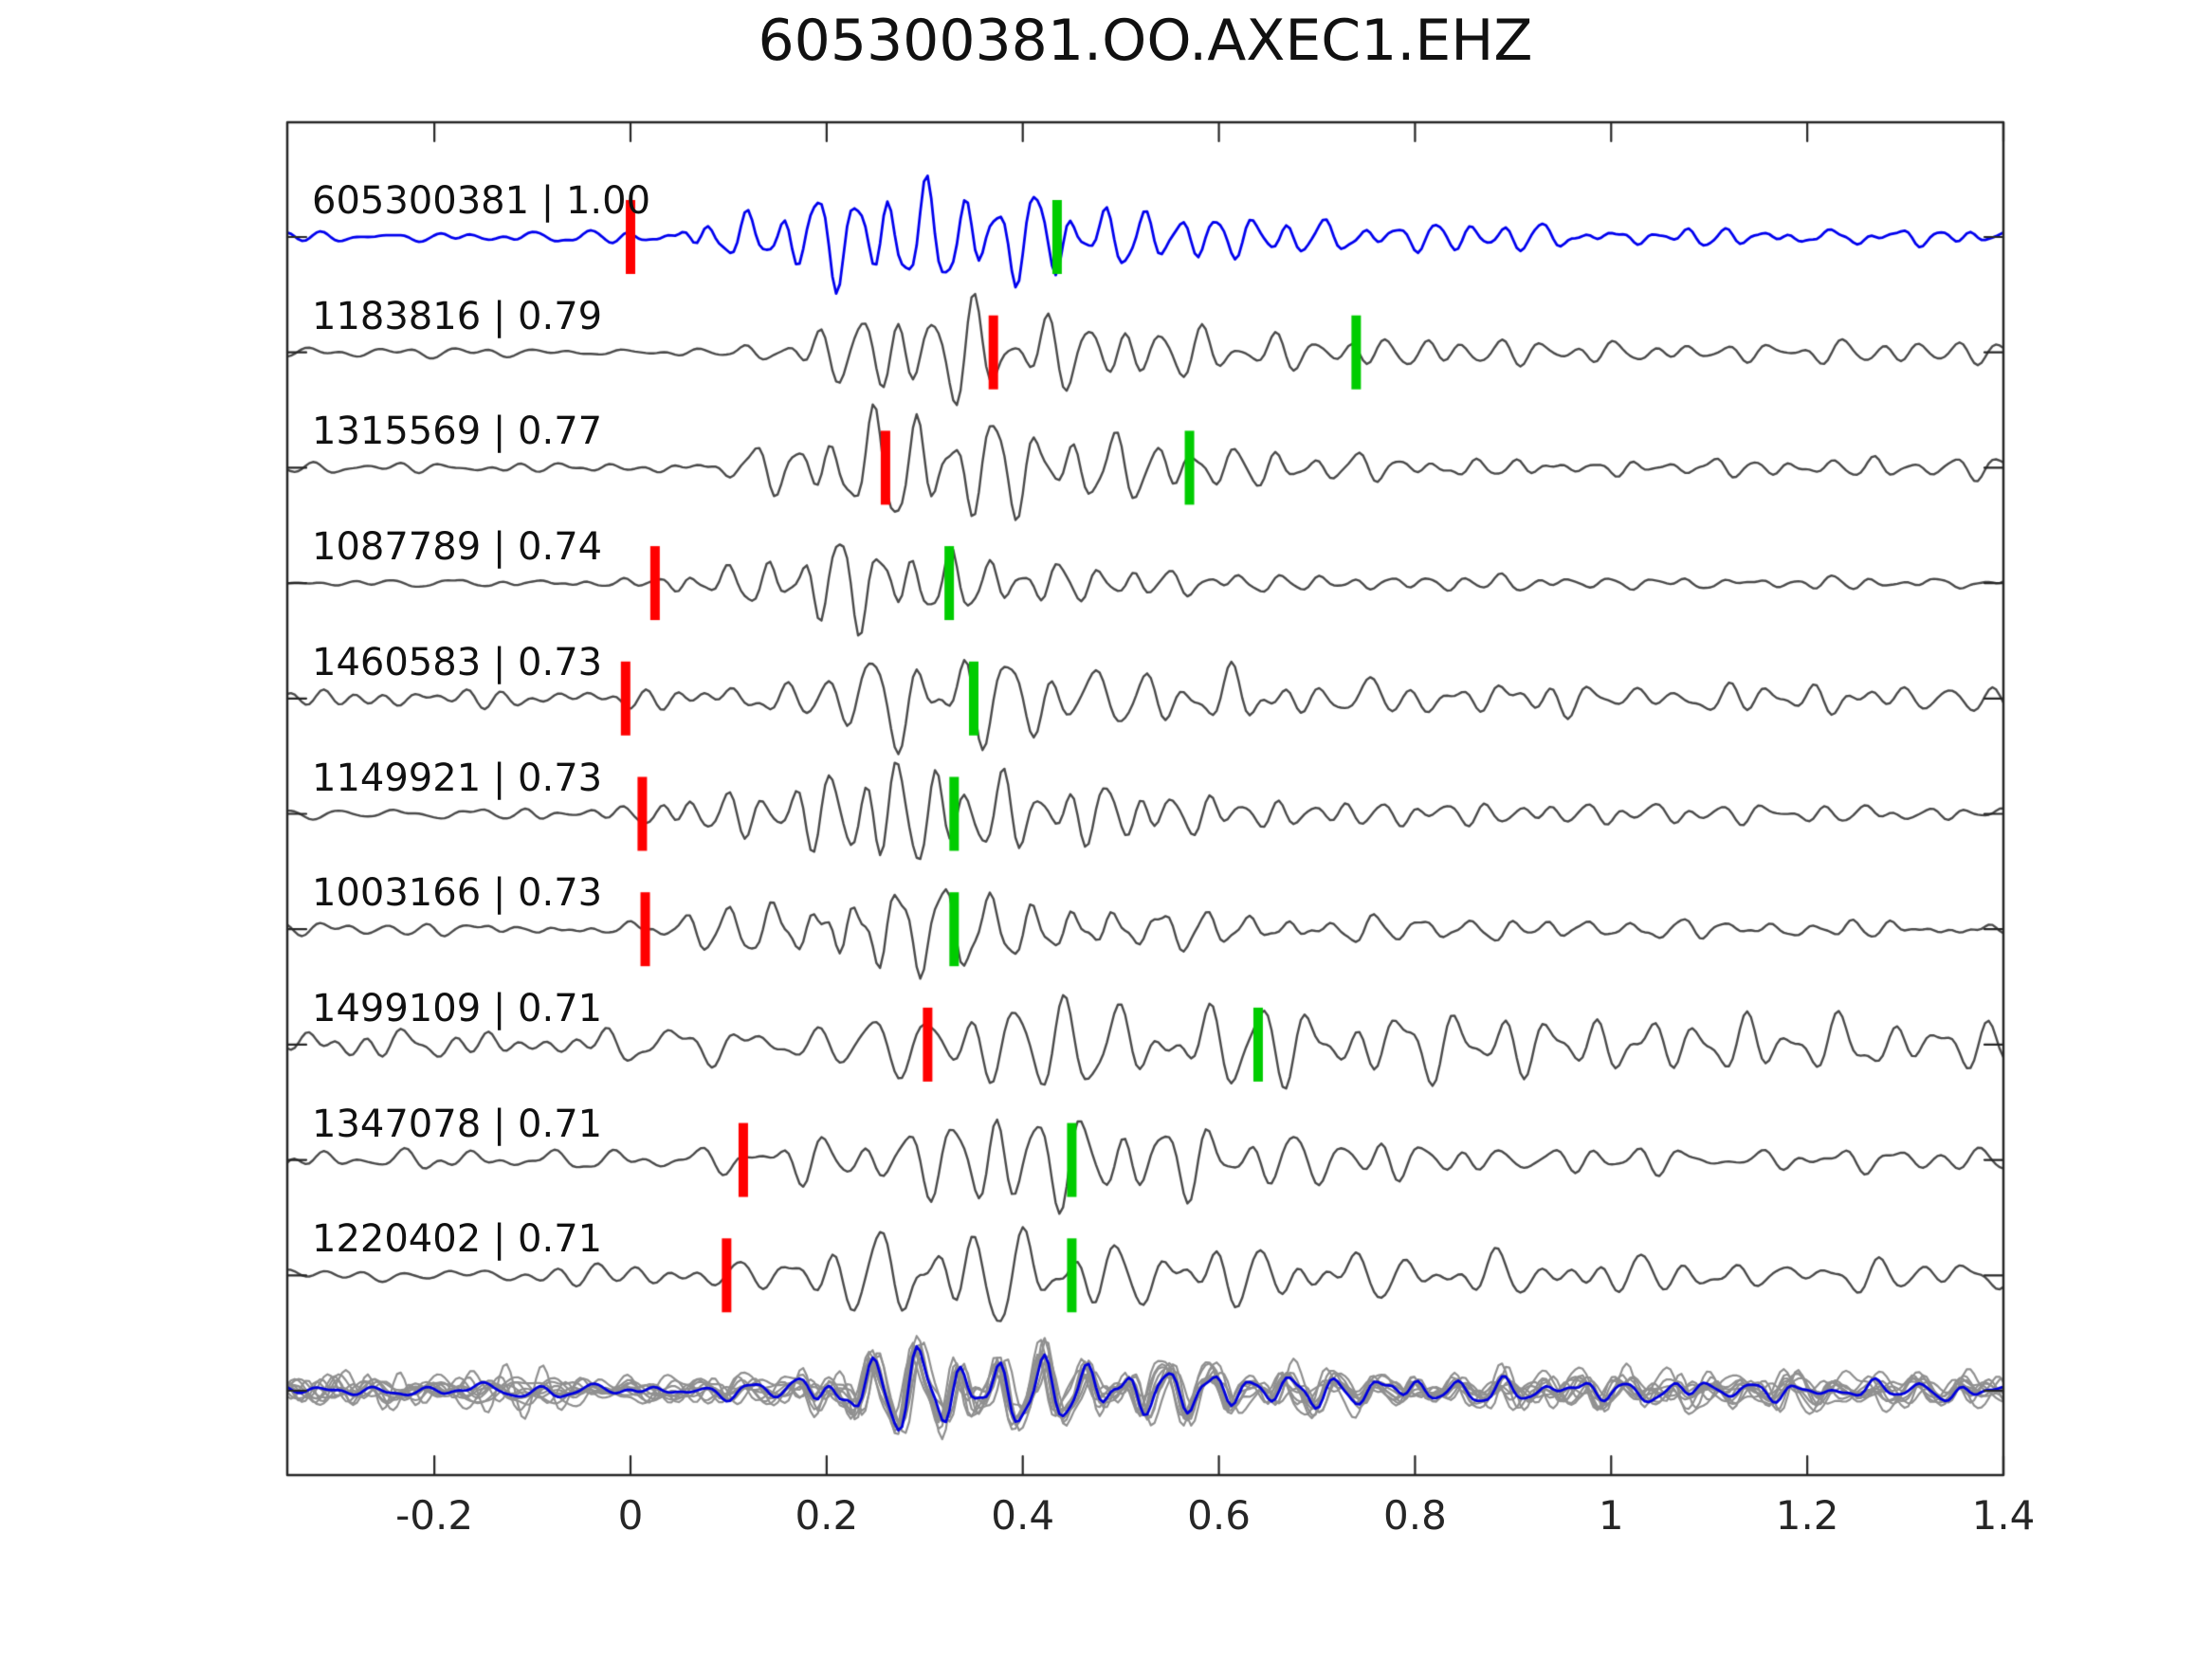  I want to click on trace-label: 1087789 | 0.74, so click(457, 547).